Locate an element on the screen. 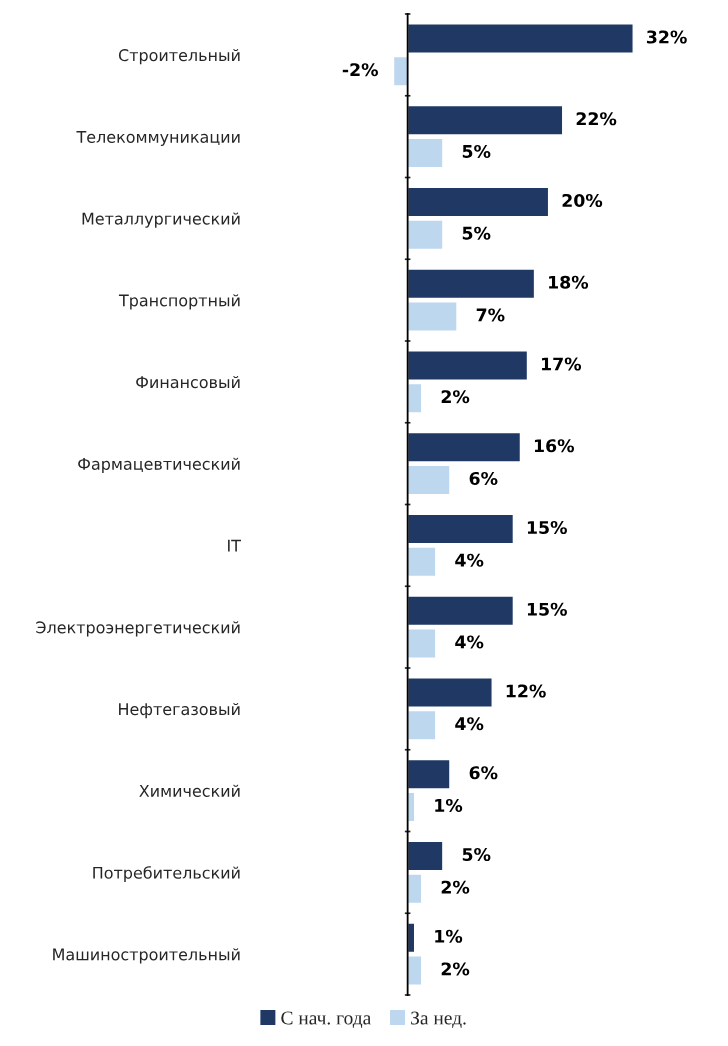  data-label: 17% is located at coordinates (562, 364).